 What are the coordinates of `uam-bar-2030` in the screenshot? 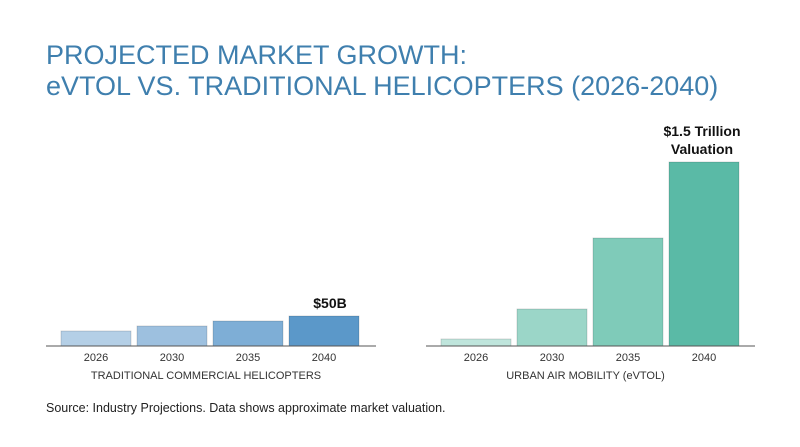 It's located at (552, 327).